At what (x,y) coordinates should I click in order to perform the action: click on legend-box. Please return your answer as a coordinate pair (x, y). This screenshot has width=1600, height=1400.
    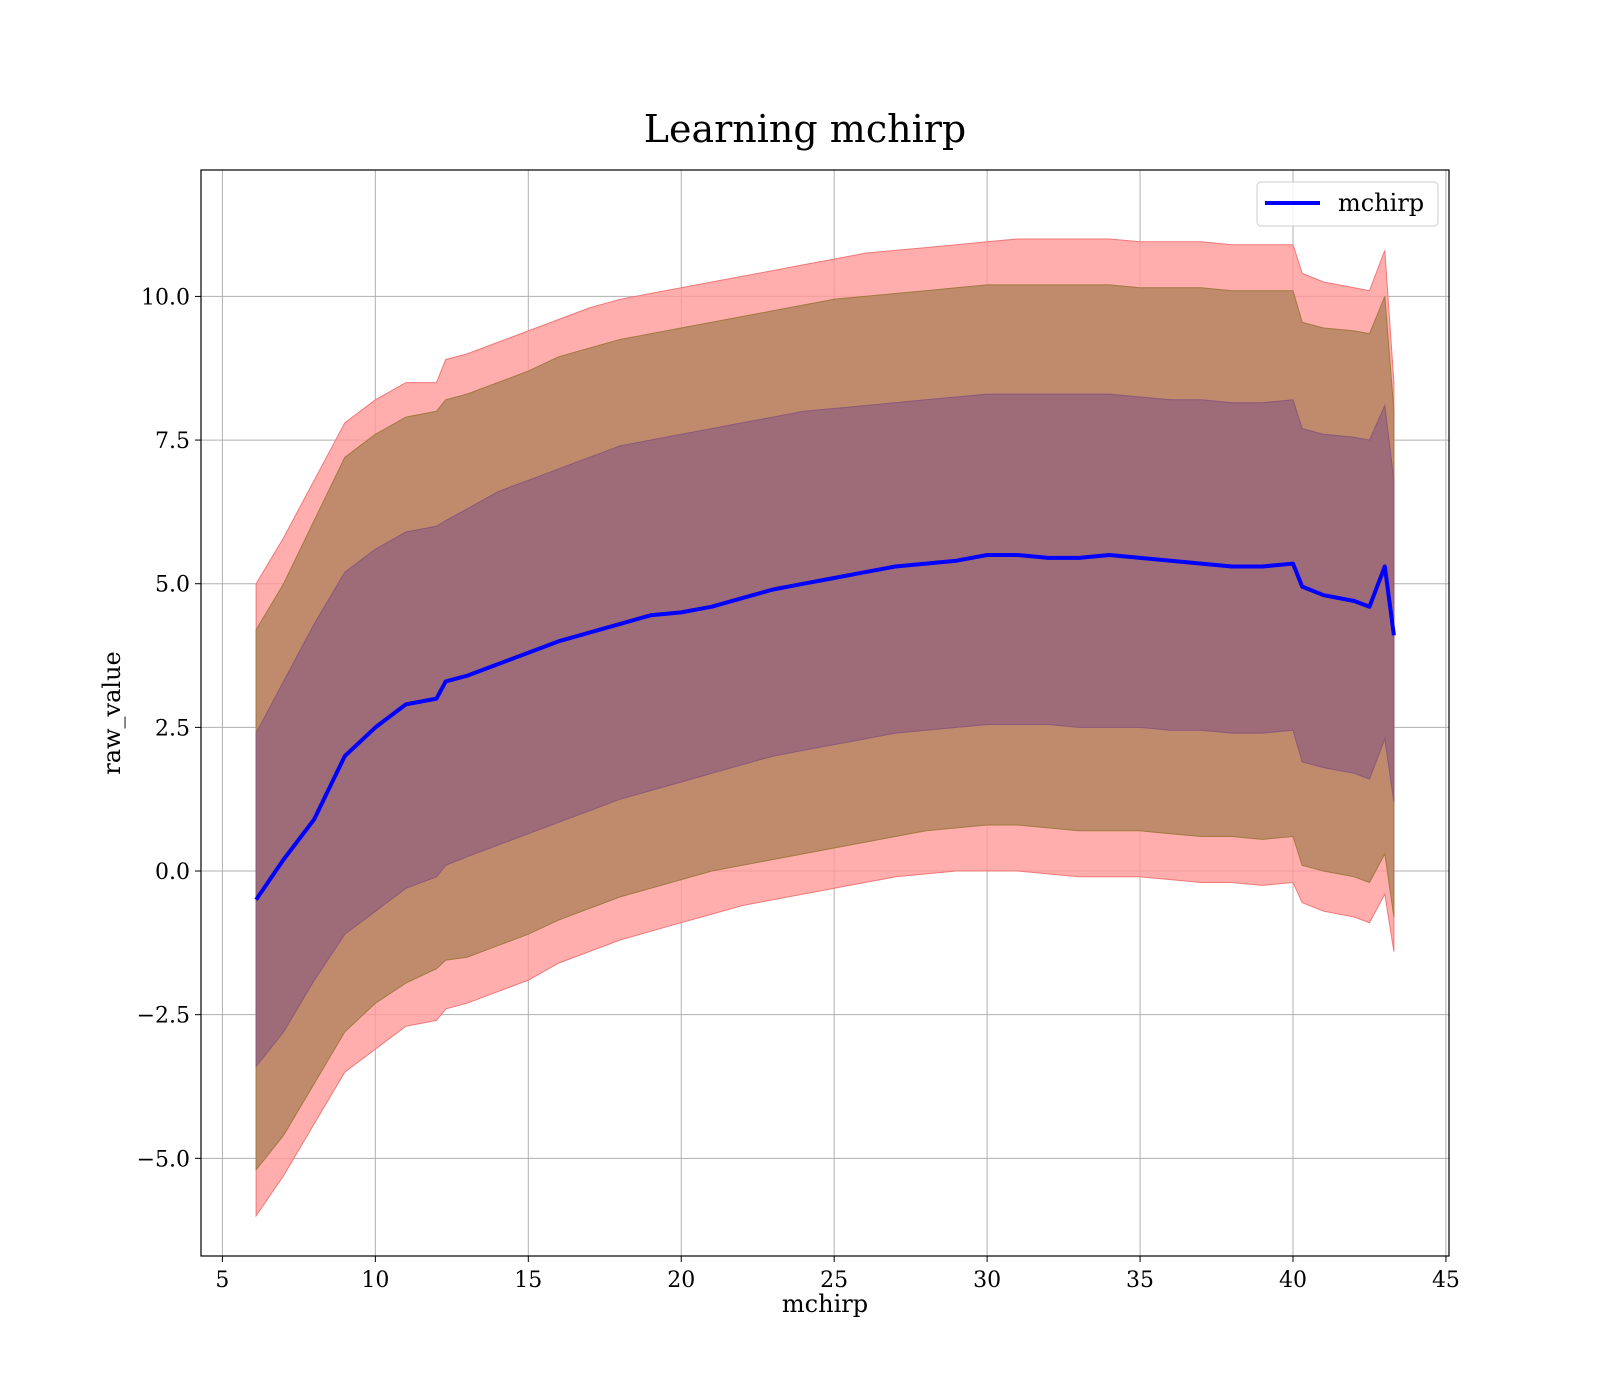
    Looking at the image, I should click on (1347, 204).